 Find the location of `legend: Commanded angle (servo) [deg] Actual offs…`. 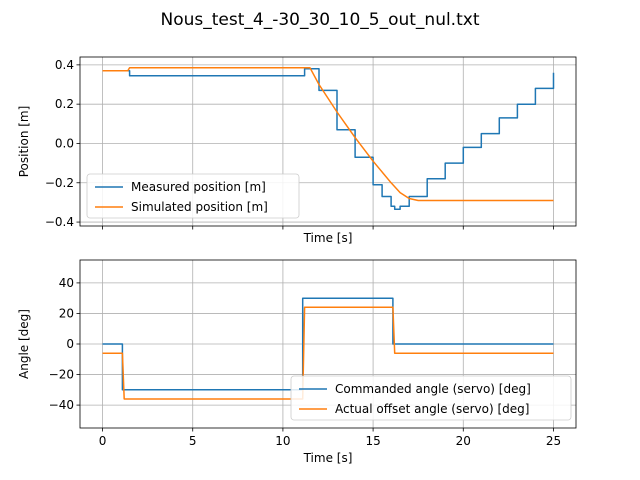

legend: Commanded angle (servo) [deg] Actual offs… is located at coordinates (431, 398).